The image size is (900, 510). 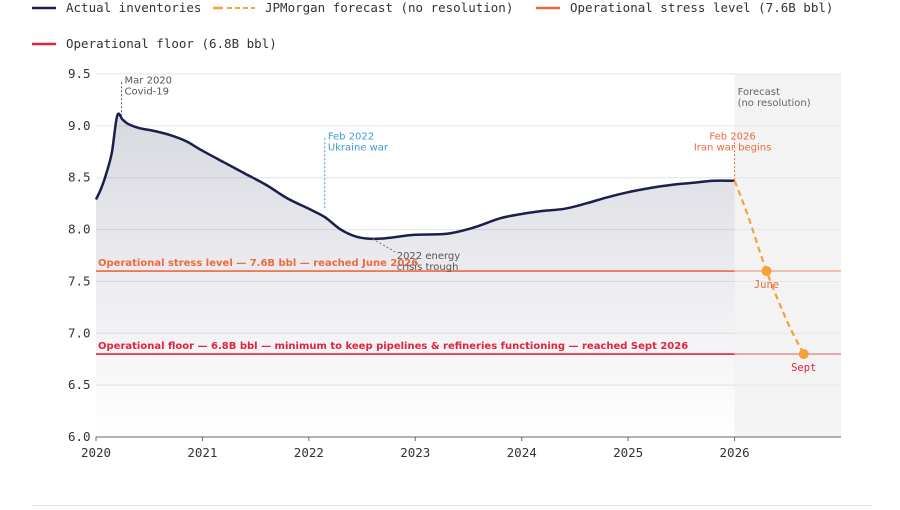 What do you see at coordinates (79, 332) in the screenshot?
I see `y-tick-label: 7.0` at bounding box center [79, 332].